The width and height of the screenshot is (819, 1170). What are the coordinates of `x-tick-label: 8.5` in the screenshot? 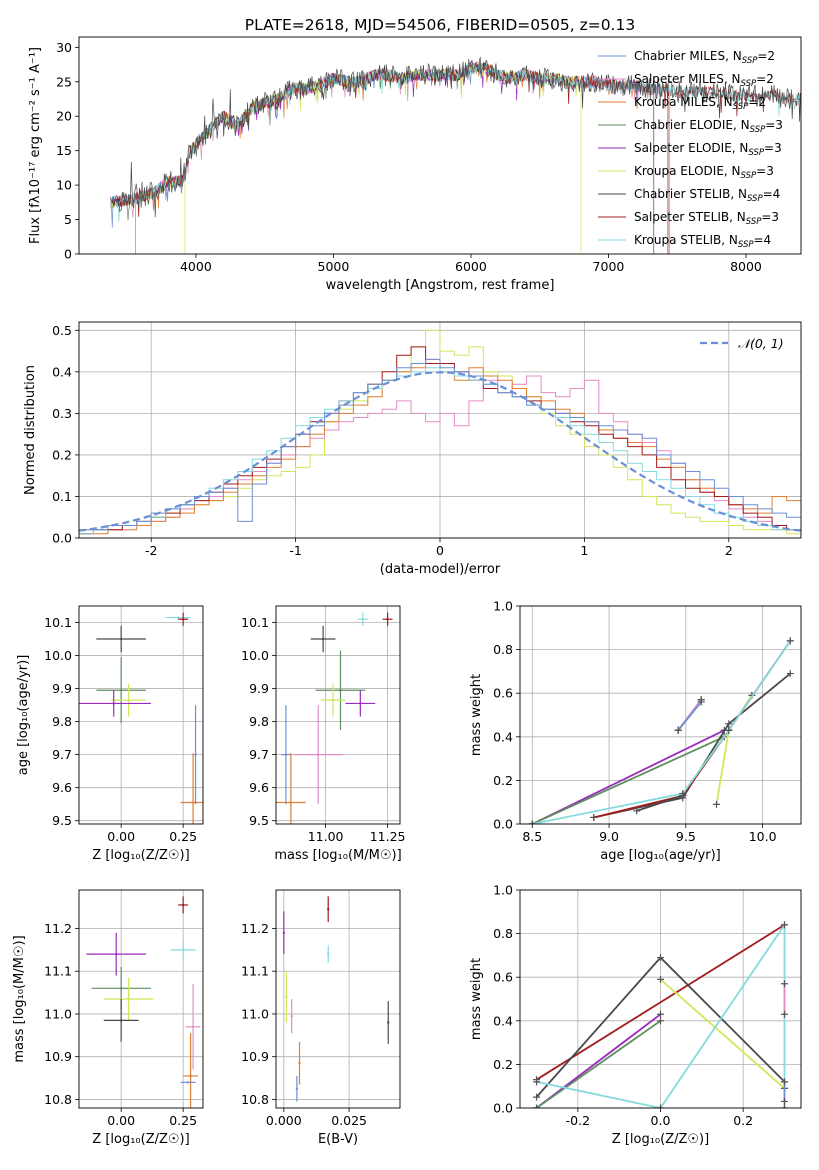 It's located at (532, 836).